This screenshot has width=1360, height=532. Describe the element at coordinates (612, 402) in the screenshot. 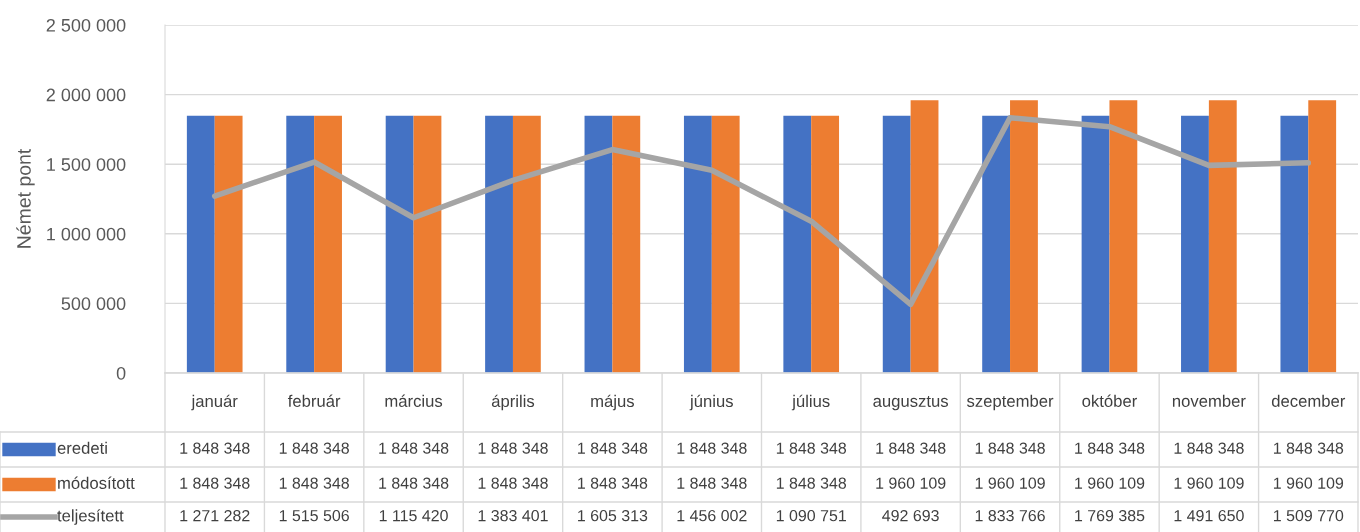

I see `x-tick-label: május` at that location.